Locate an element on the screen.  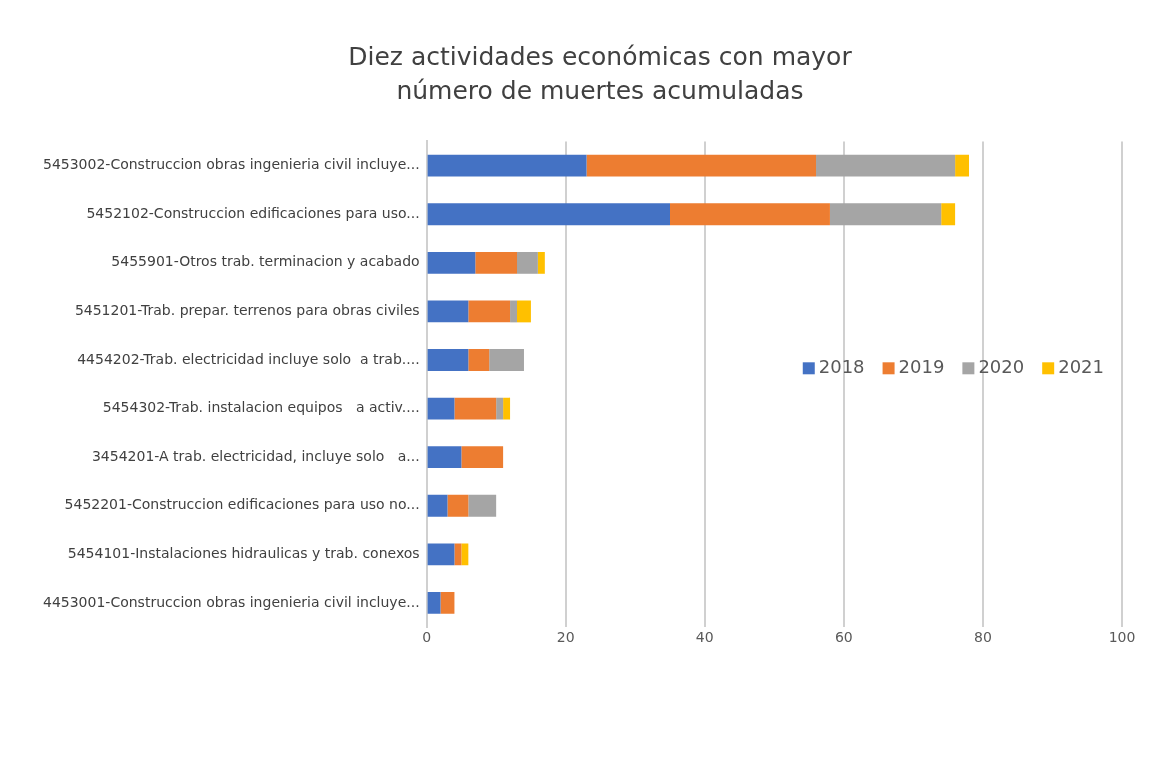
y-tick-label: 5455901-Otros trab. terminacion y acabado is located at coordinates (265, 261).